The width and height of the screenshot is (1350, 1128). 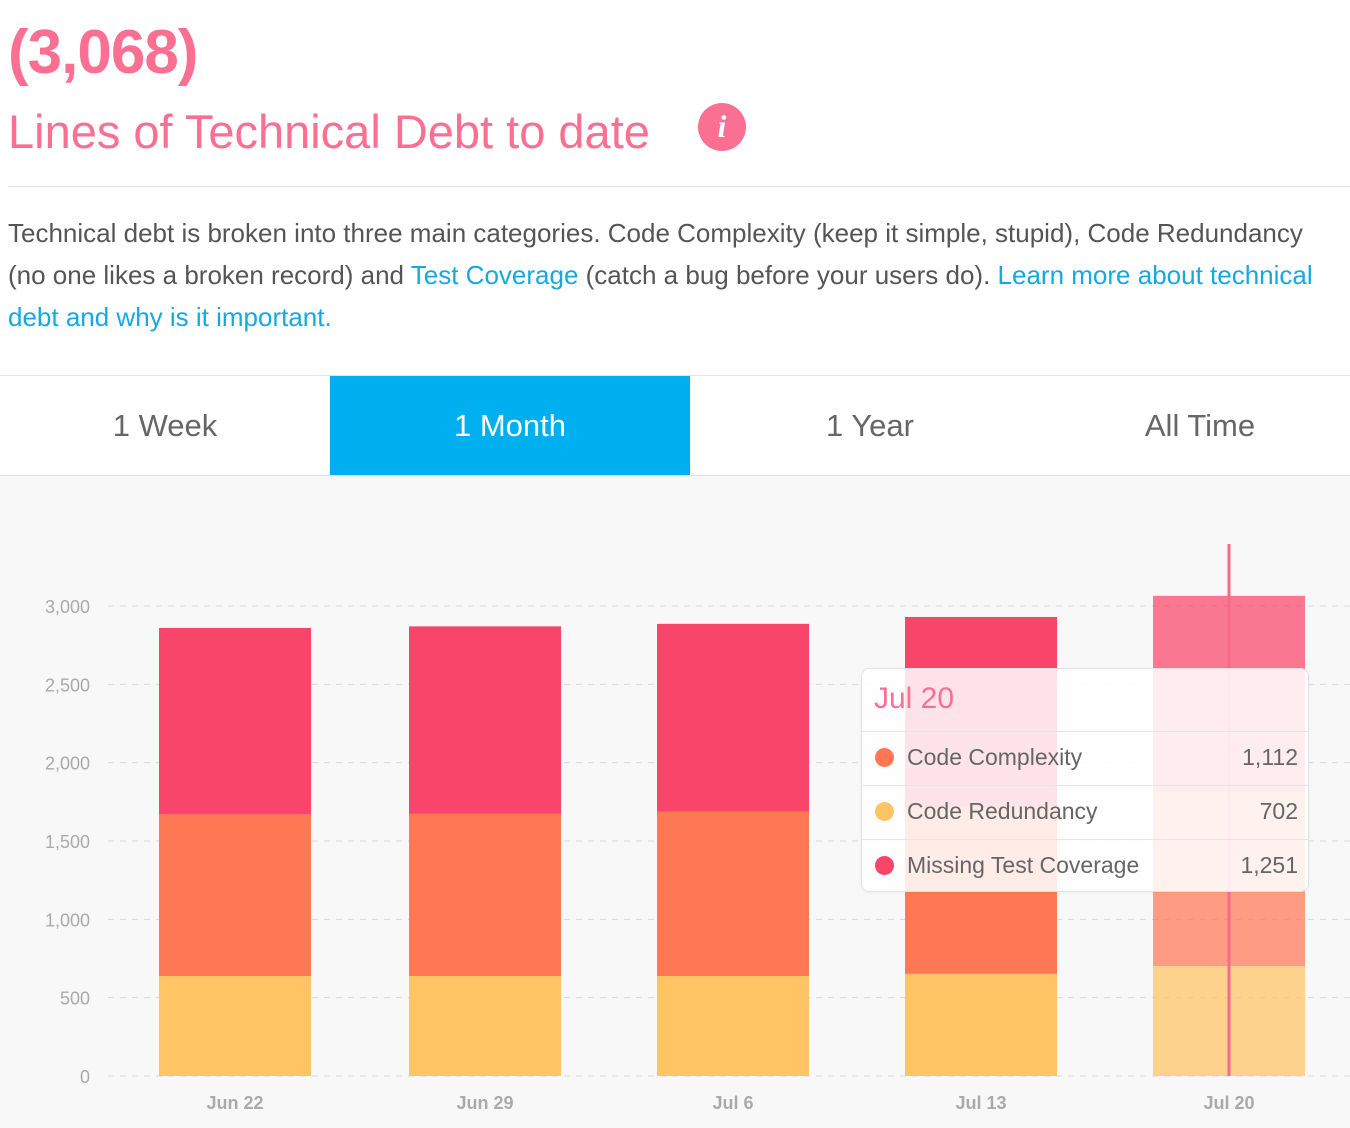 What do you see at coordinates (329, 131) in the screenshot?
I see `page-title: Lines of Technical Debt to date` at bounding box center [329, 131].